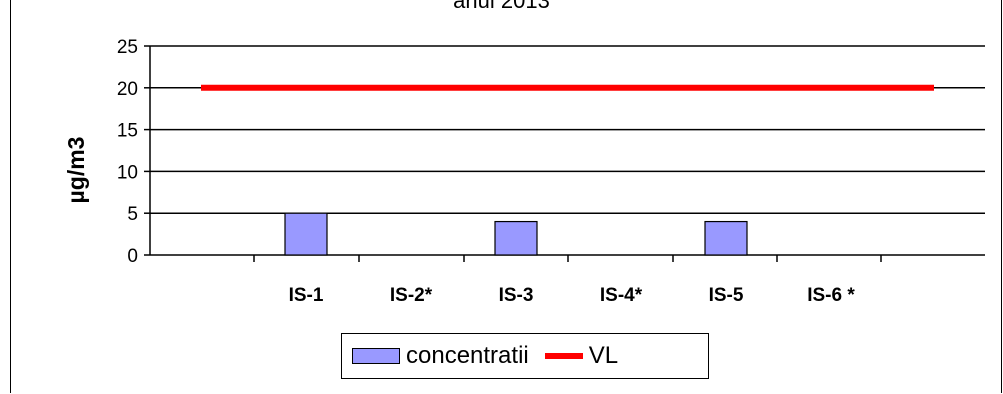 This screenshot has width=1003, height=394. What do you see at coordinates (376, 356) in the screenshot?
I see `legend-swatch-concentratii` at bounding box center [376, 356].